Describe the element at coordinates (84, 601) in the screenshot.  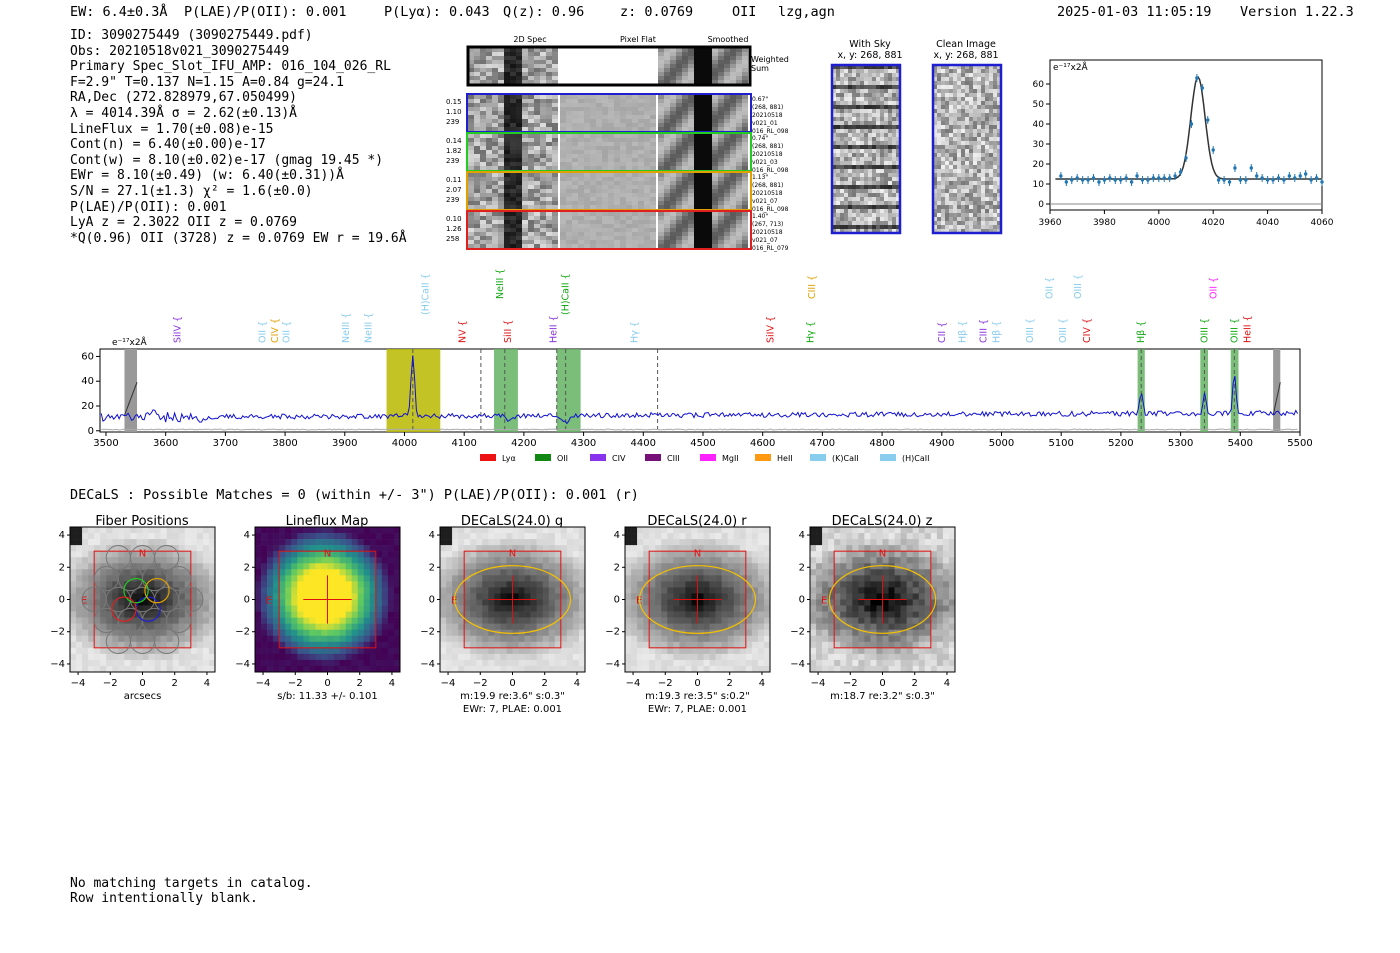
I see `compass-e: E` at that location.